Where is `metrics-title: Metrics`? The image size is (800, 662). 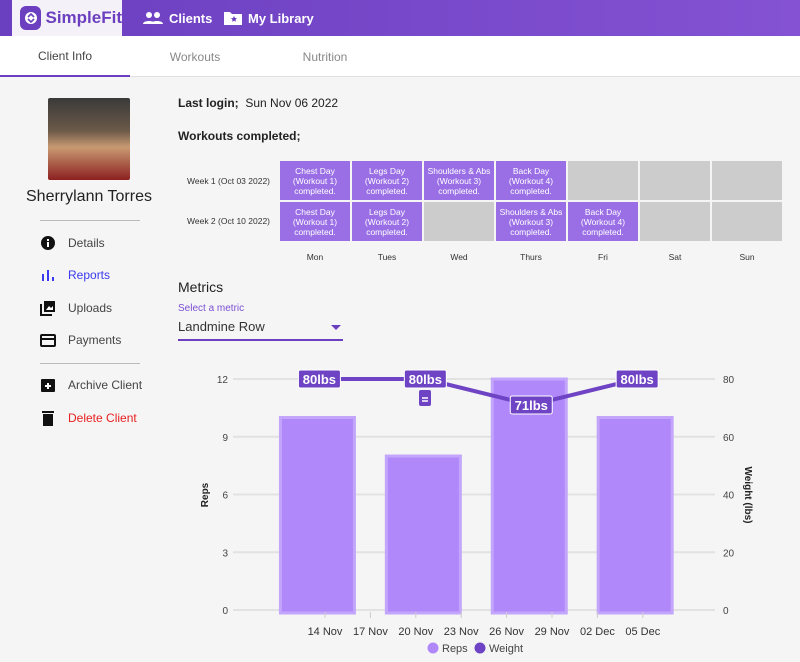 metrics-title: Metrics is located at coordinates (201, 287).